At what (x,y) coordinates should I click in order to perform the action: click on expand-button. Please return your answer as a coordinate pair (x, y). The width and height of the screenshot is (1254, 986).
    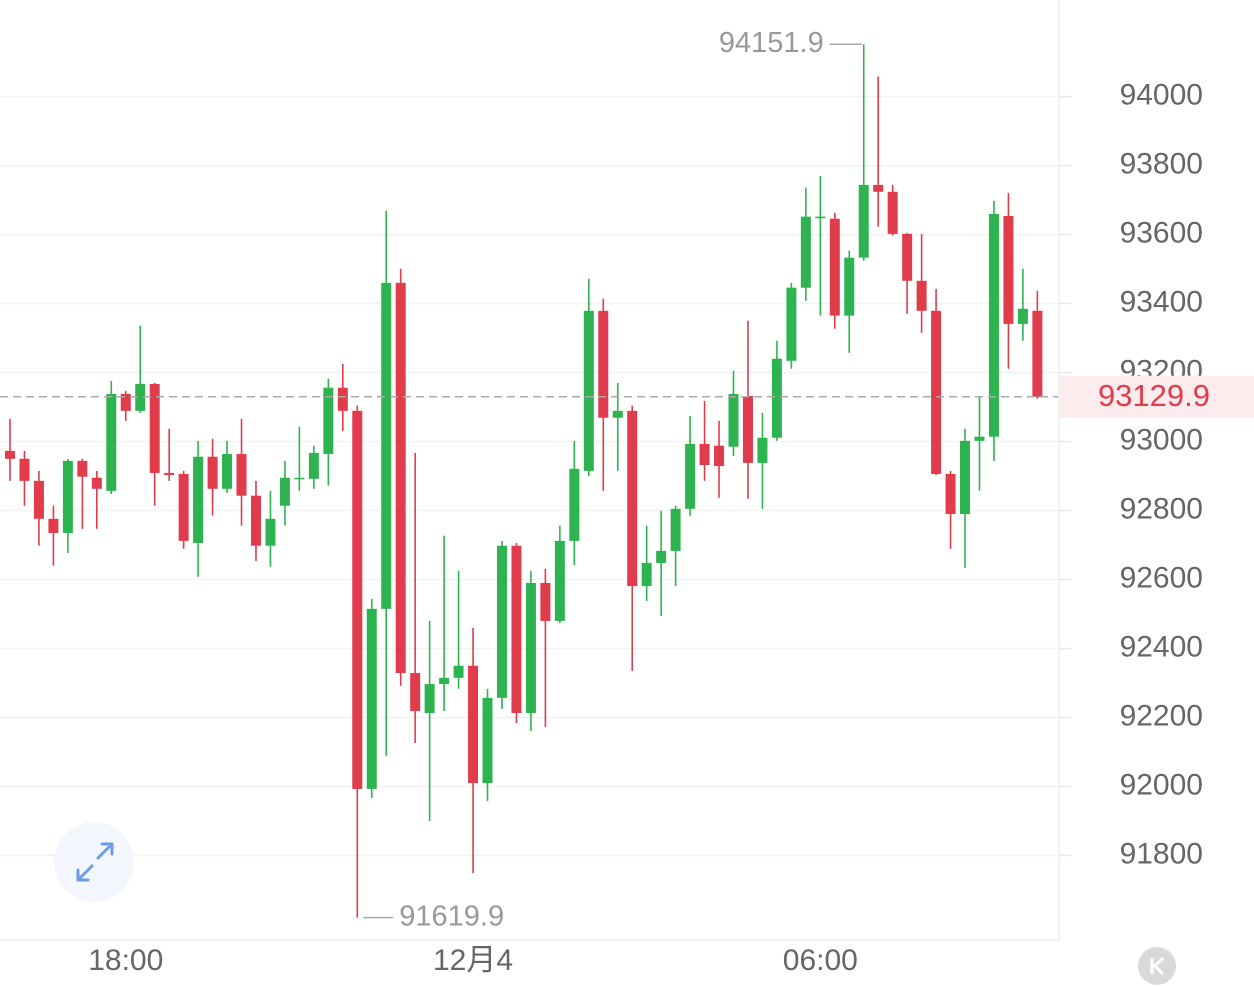
    Looking at the image, I should click on (94, 862).